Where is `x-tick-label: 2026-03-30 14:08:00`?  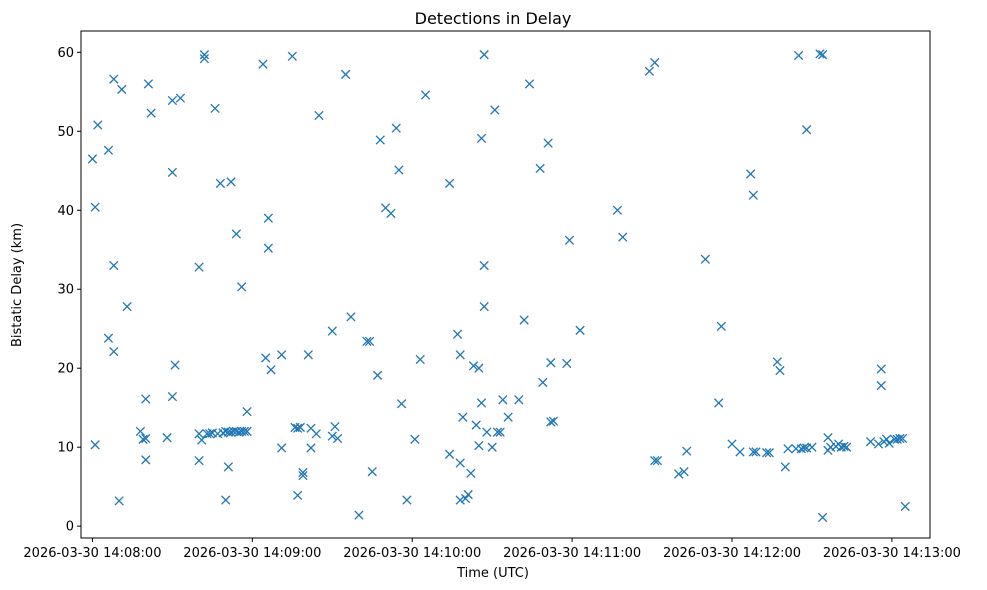
x-tick-label: 2026-03-30 14:08:00 is located at coordinates (92, 553).